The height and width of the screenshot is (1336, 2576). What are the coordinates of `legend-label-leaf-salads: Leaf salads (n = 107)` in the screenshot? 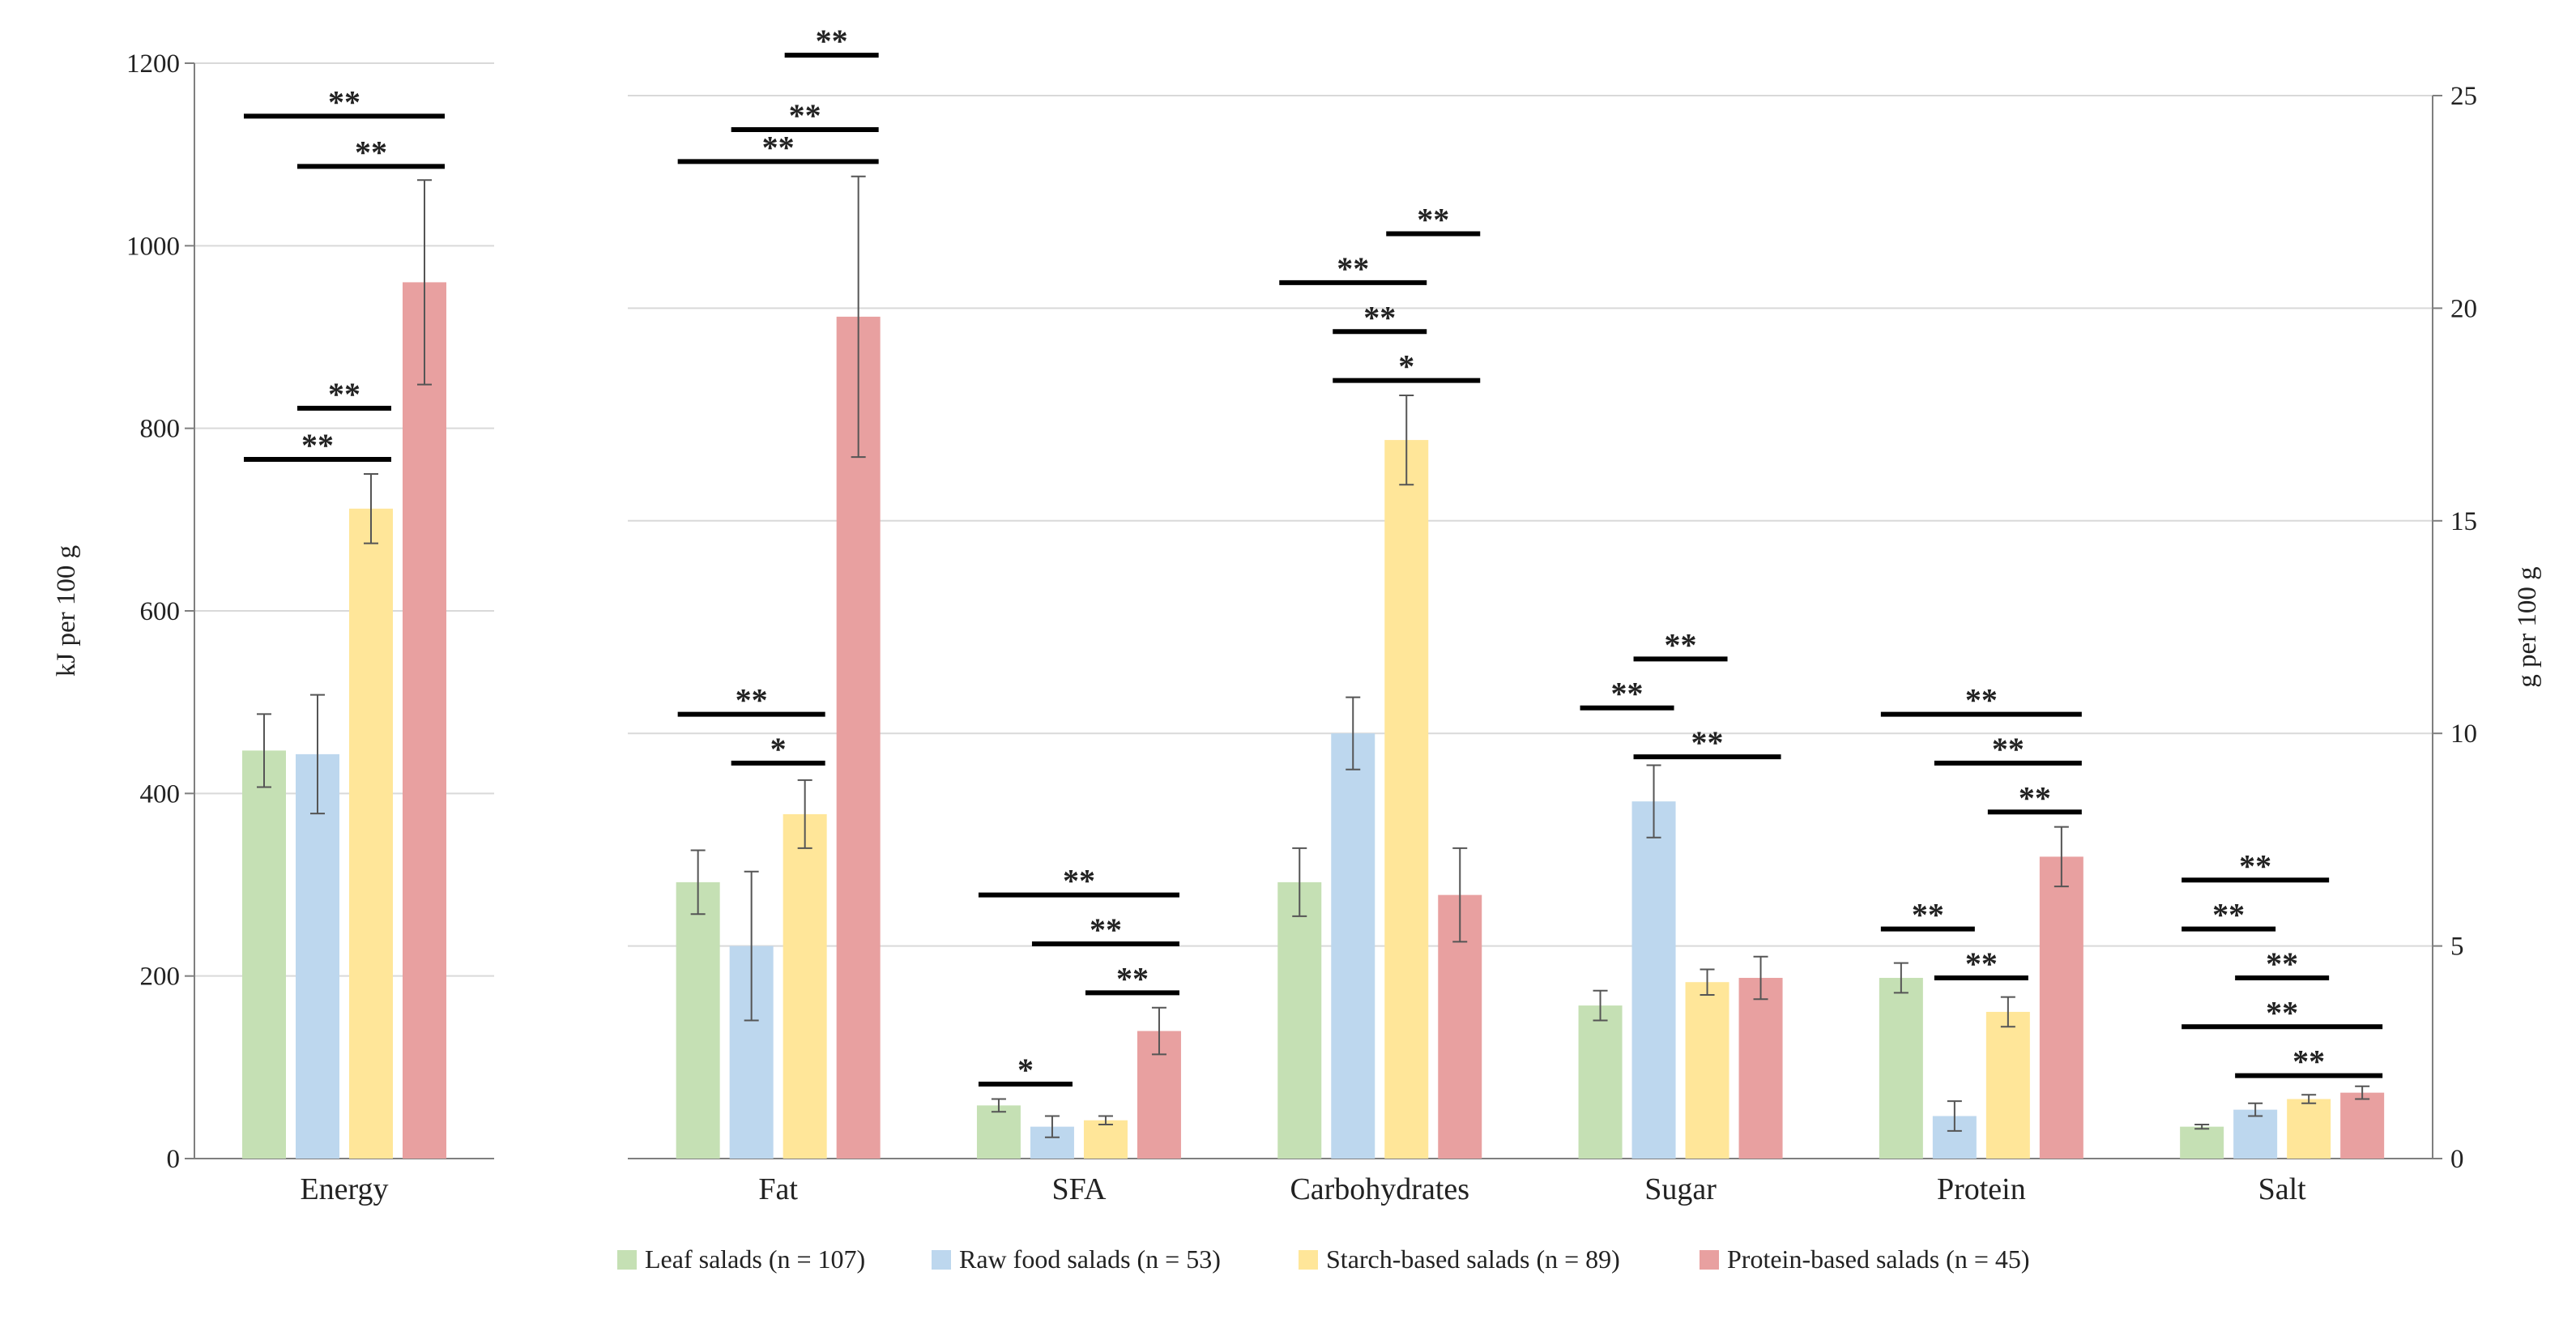 It's located at (755, 1259).